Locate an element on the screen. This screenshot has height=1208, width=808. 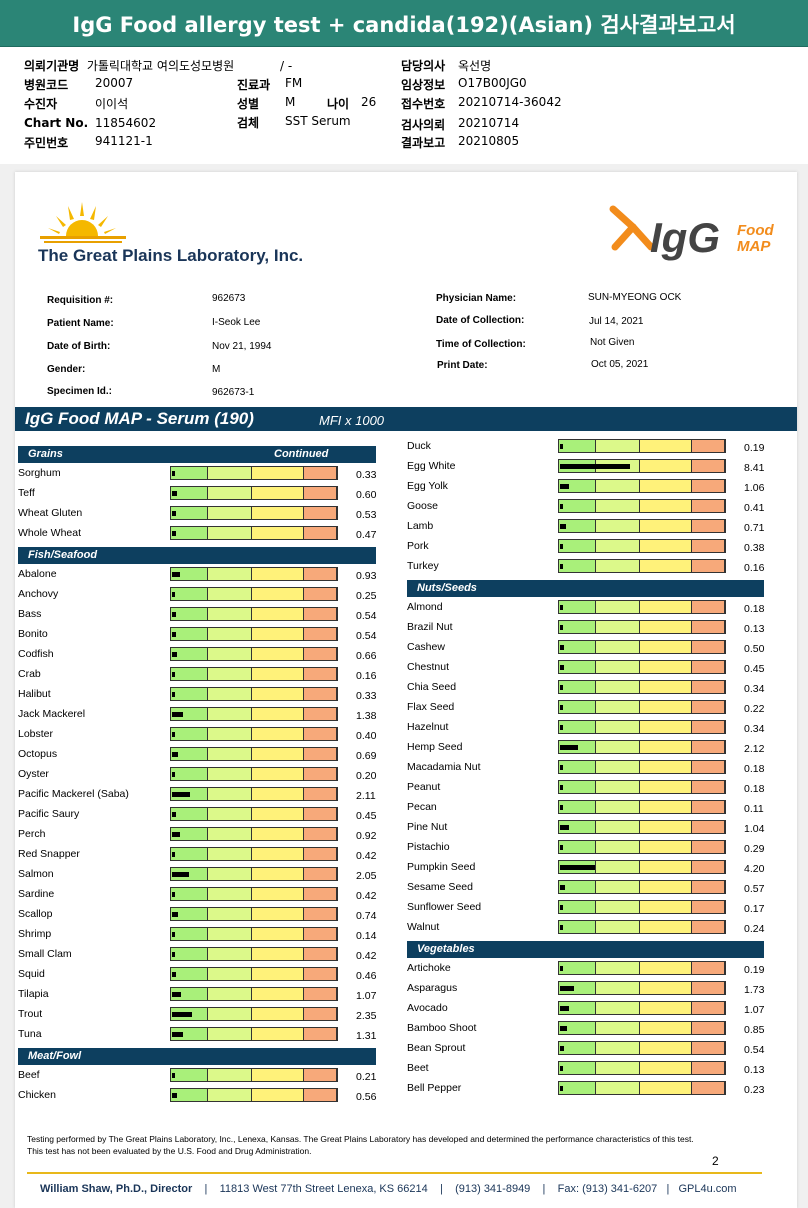
header-receipt-no: 접수번호 20210714-36042 is located at coordinates (481, 103).